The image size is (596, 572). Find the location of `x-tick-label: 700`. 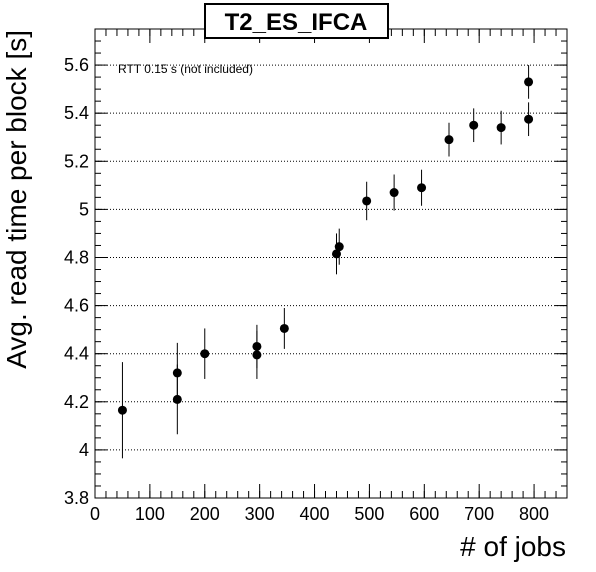

x-tick-label: 700 is located at coordinates (479, 514).